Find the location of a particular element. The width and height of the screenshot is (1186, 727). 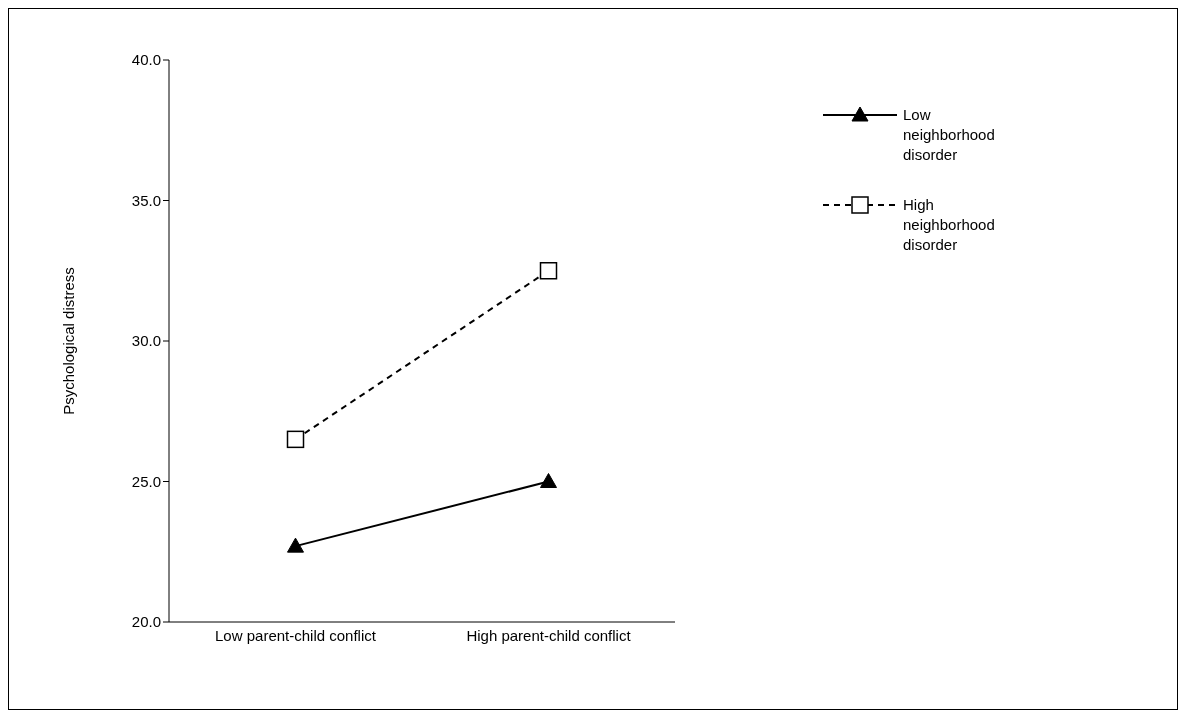

y-tick-label: 40.0 is located at coordinates (146, 60).